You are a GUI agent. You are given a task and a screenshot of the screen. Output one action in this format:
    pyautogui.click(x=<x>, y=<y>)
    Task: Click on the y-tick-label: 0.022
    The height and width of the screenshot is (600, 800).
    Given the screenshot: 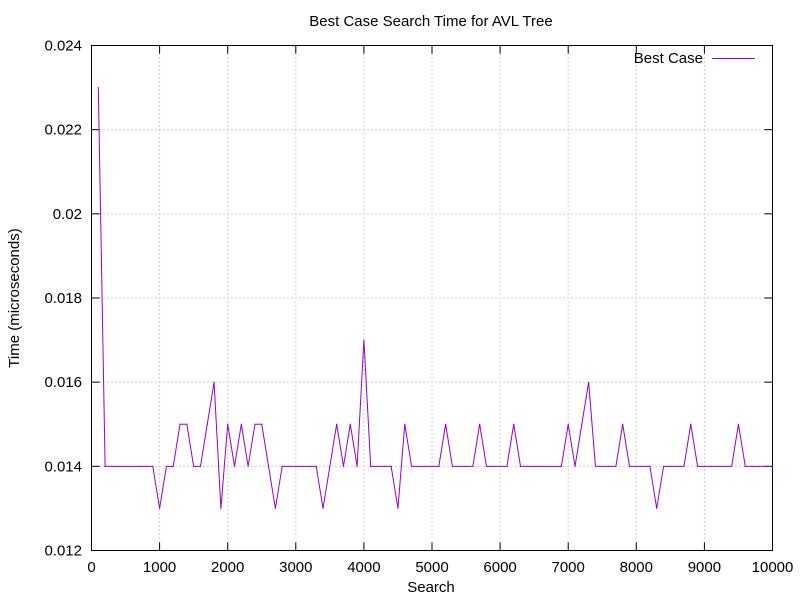 What is the action you would take?
    pyautogui.click(x=63, y=130)
    